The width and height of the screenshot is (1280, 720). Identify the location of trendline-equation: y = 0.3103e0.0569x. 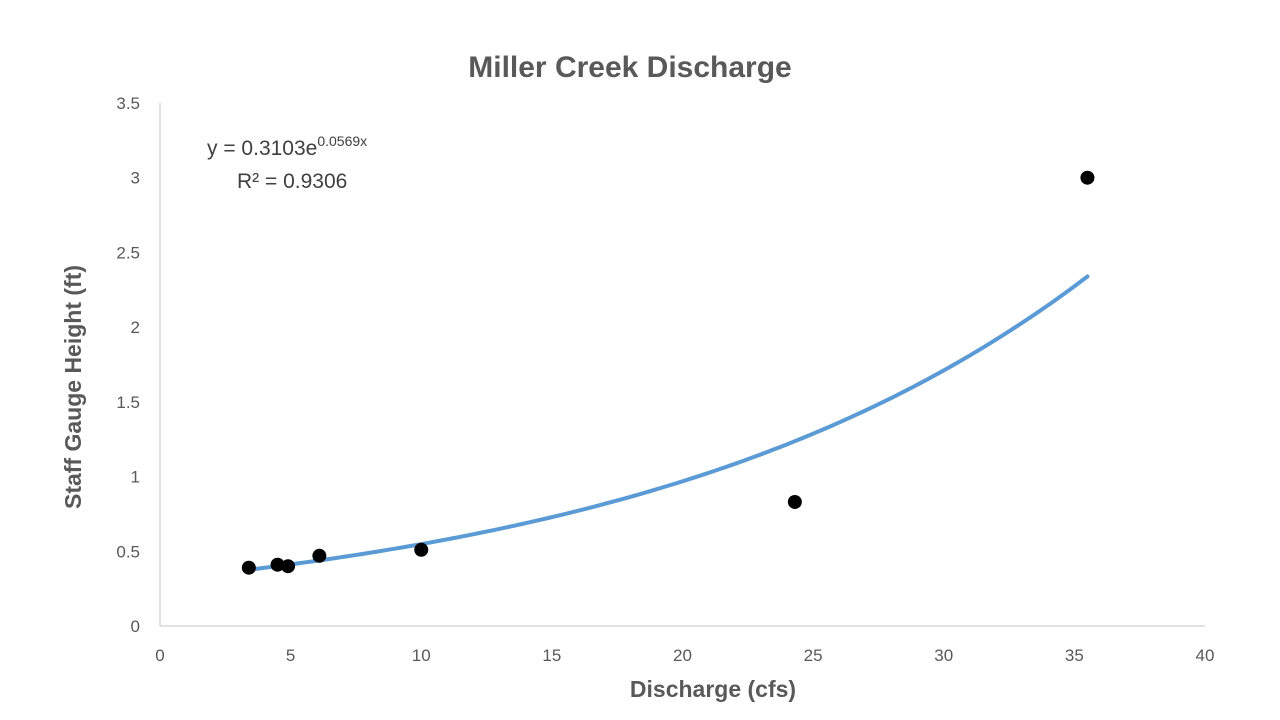
(287, 146).